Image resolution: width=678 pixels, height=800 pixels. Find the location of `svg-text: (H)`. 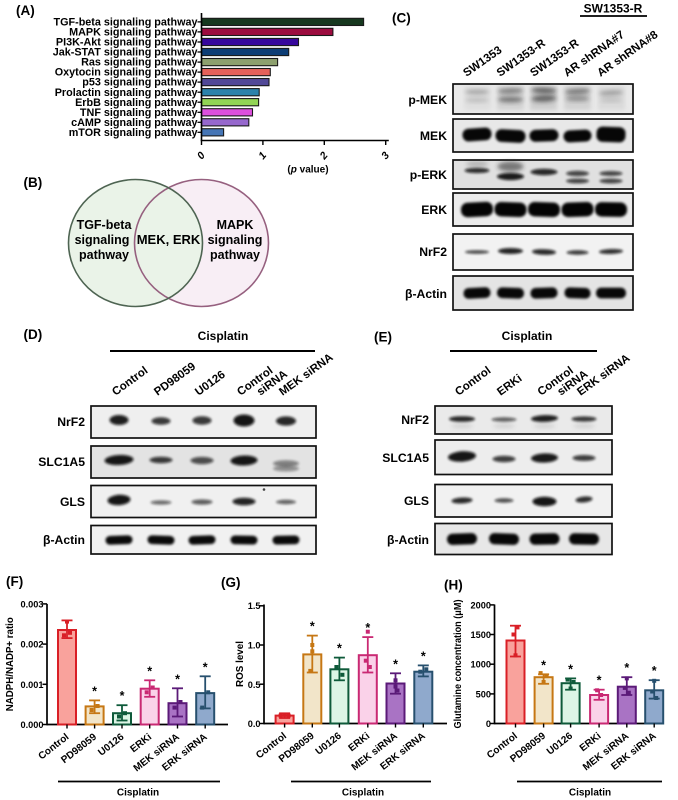

svg-text: (H) is located at coordinates (453, 585).